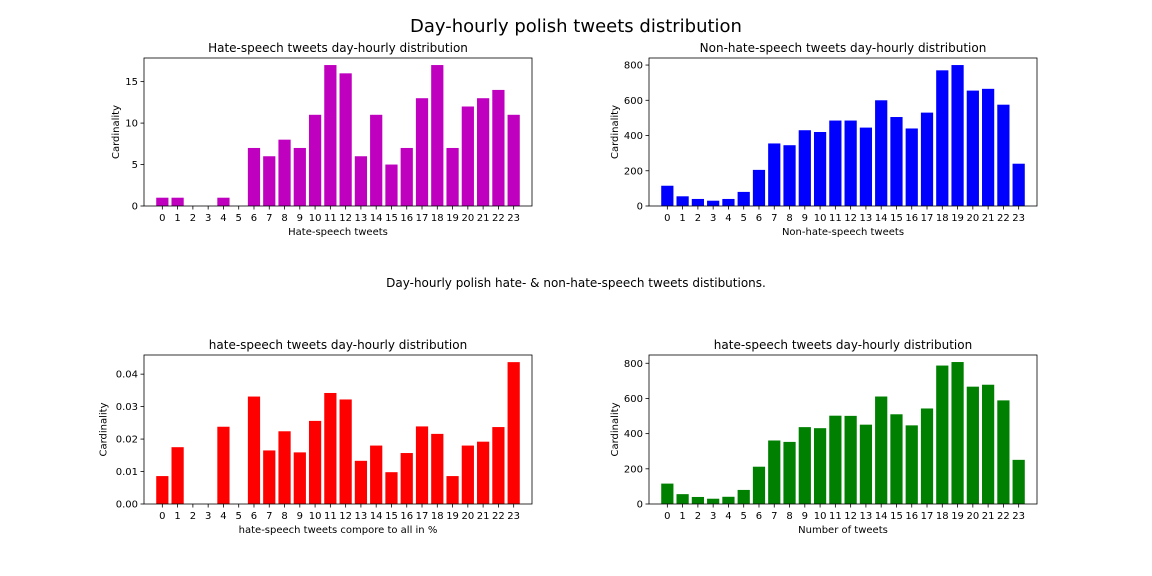 The image size is (1152, 576). Describe the element at coordinates (127, 505) in the screenshot. I see `y-tick-label: 0.00` at that location.